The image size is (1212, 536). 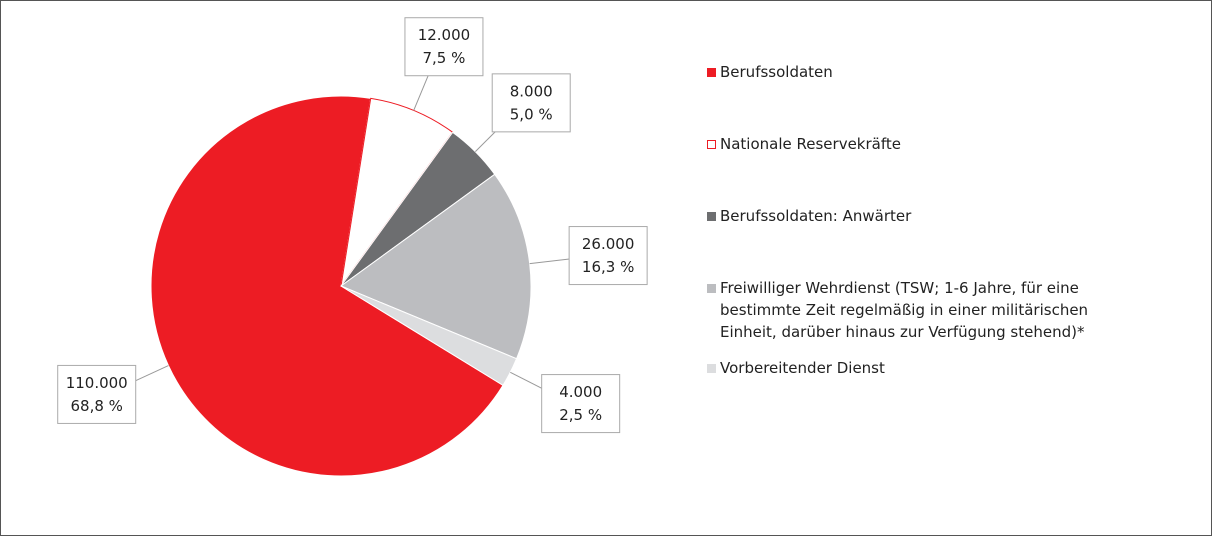 I want to click on legend-label: Berufssoldaten, so click(x=776, y=72).